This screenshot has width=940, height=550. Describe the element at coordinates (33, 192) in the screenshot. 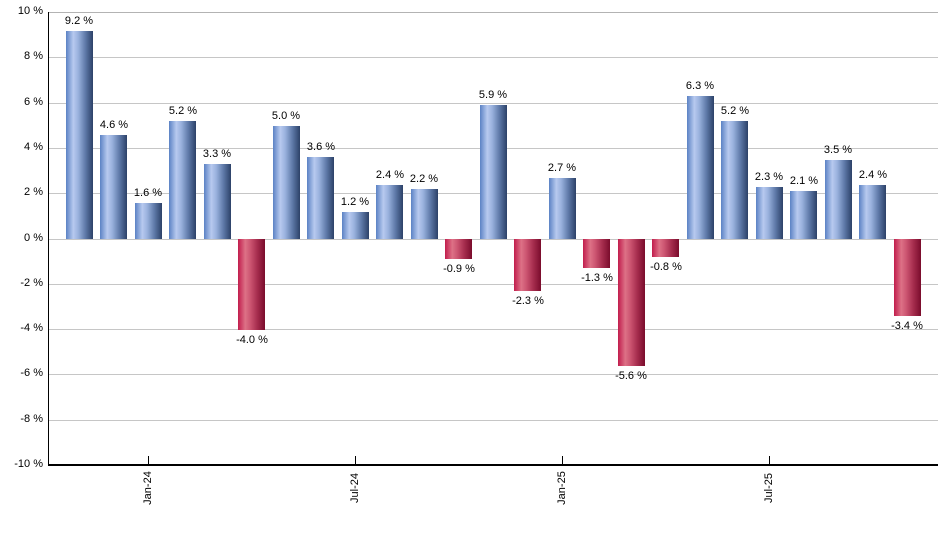

I see `y-axis-label: 2 %` at that location.